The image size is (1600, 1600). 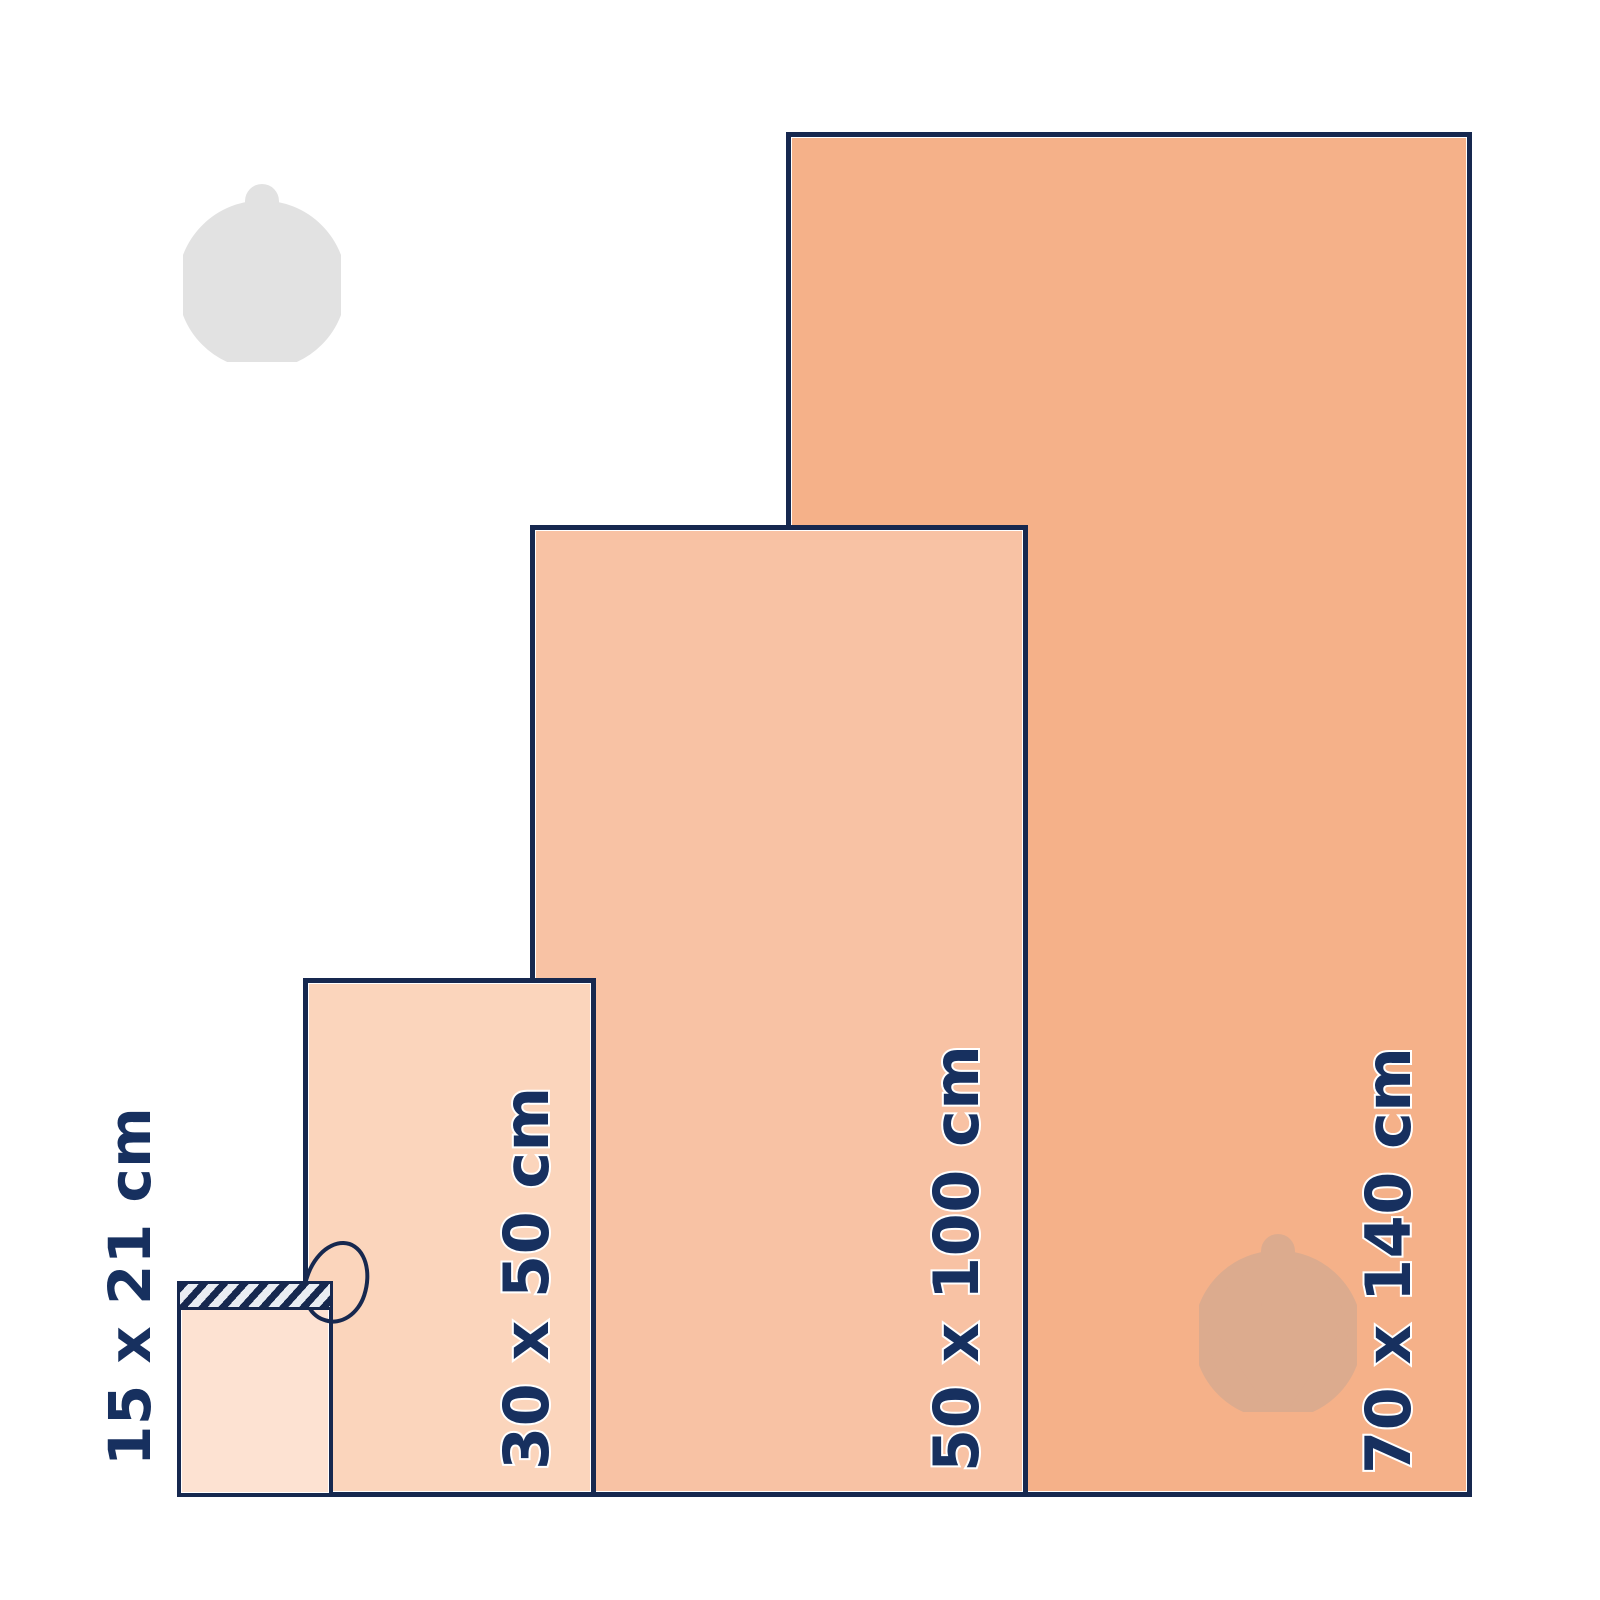 I want to click on diagonal-hatch-pattern, so click(x=255, y=1295).